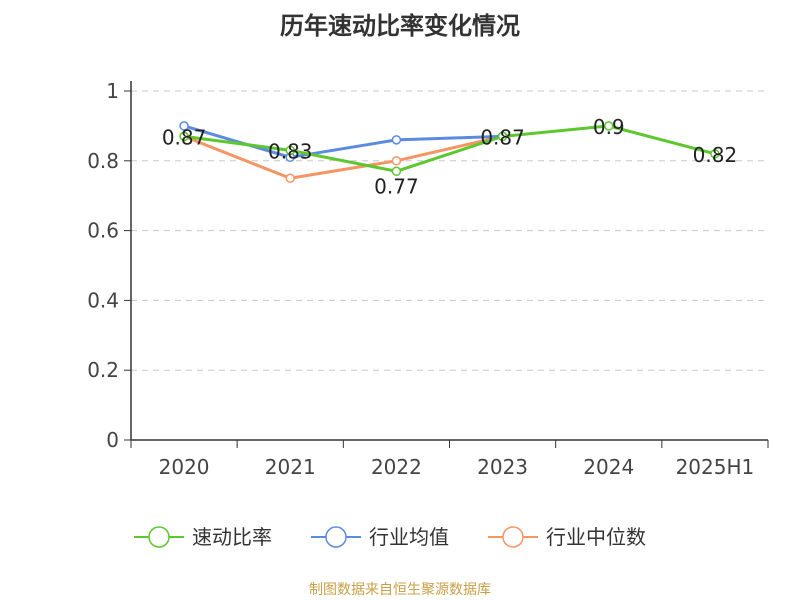  Describe the element at coordinates (715, 467) in the screenshot. I see `x-tick-label: 2025H1` at that location.